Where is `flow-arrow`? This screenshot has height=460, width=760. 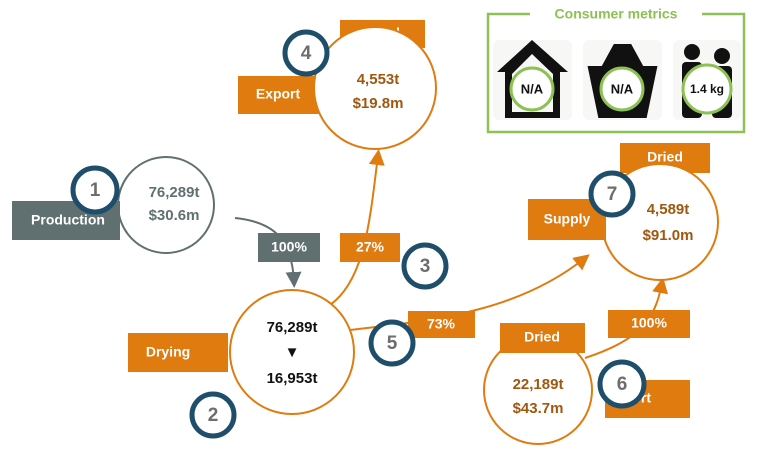
flow-arrow is located at coordinates (357, 227).